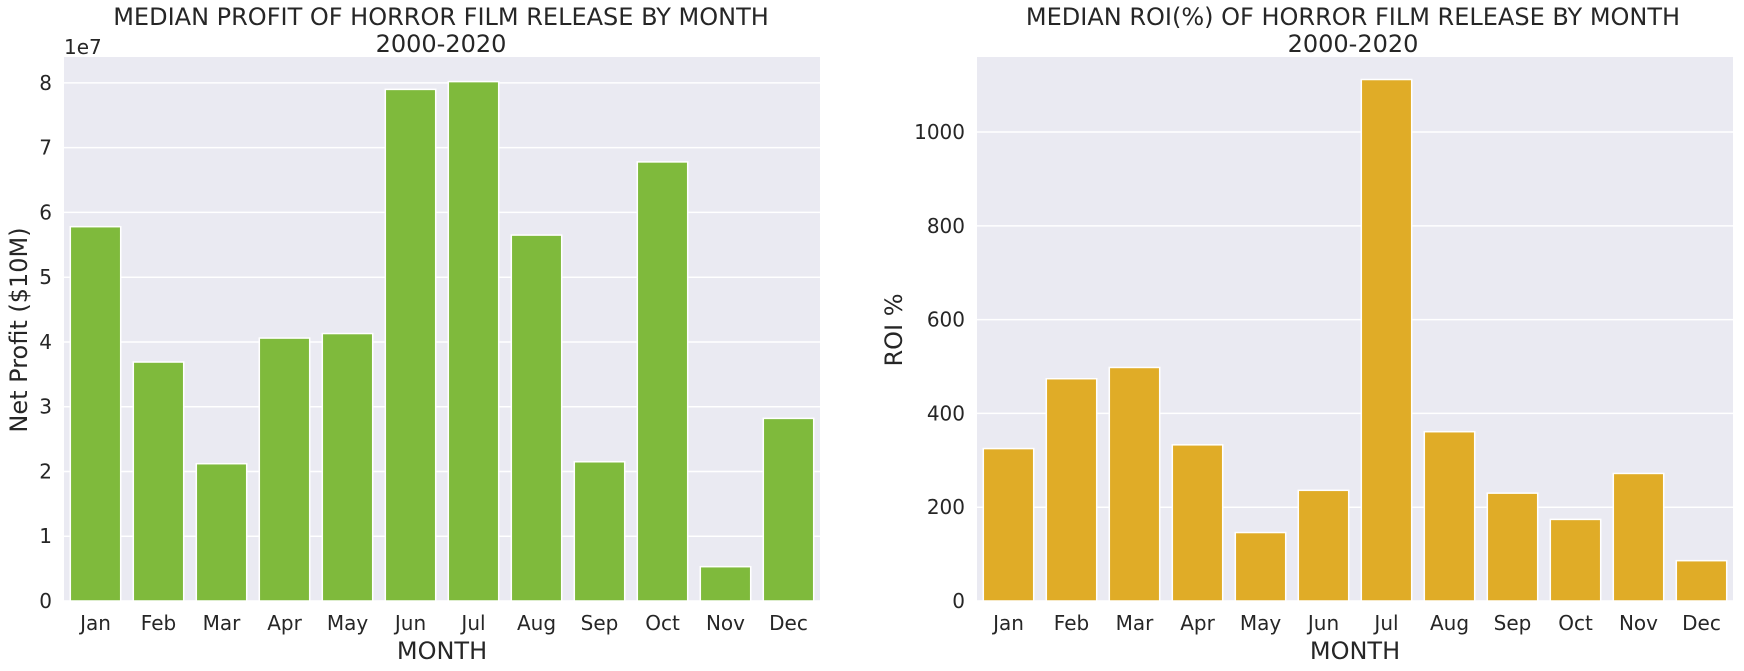  Describe the element at coordinates (45, 277) in the screenshot. I see `y-tick-label: 5` at that location.